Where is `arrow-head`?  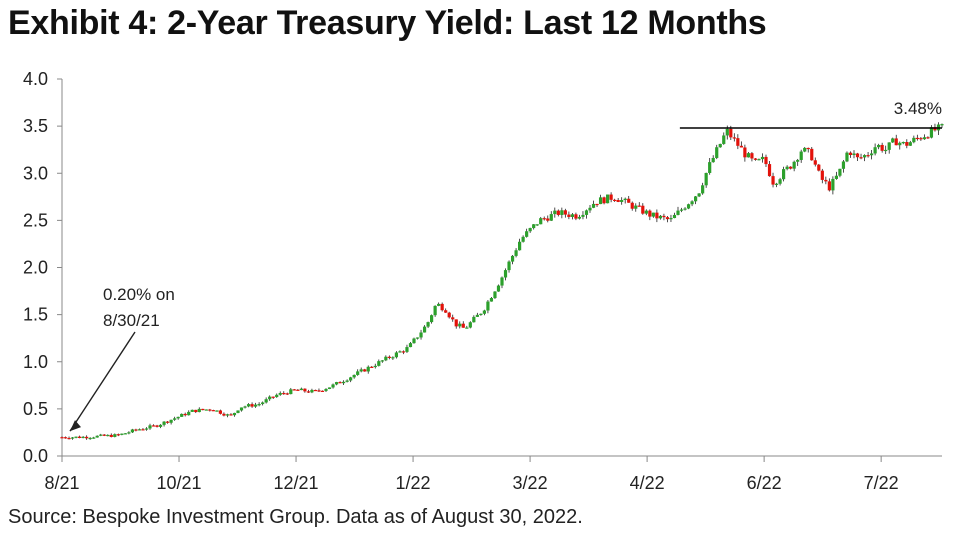 arrow-head is located at coordinates (75, 426).